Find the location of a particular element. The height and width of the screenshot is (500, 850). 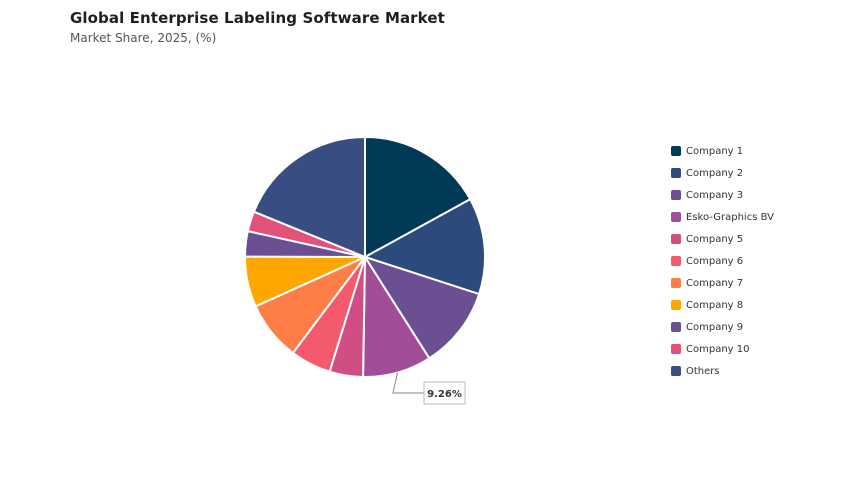

legend-item-company-1: Company 1 is located at coordinates (722, 151).